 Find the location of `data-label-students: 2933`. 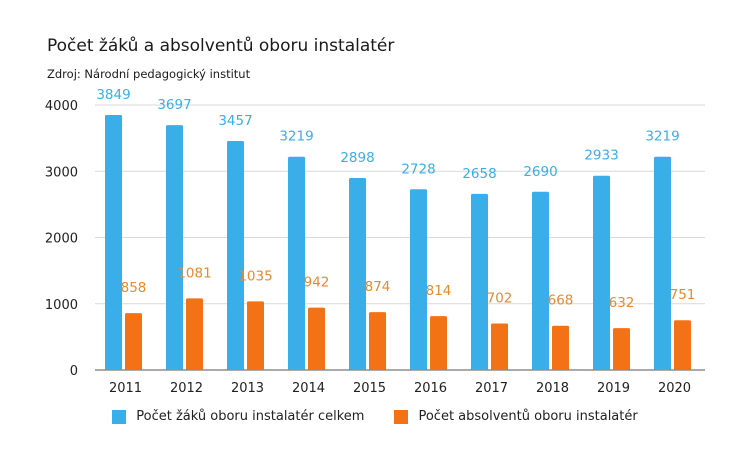

data-label-students: 2933 is located at coordinates (601, 156).